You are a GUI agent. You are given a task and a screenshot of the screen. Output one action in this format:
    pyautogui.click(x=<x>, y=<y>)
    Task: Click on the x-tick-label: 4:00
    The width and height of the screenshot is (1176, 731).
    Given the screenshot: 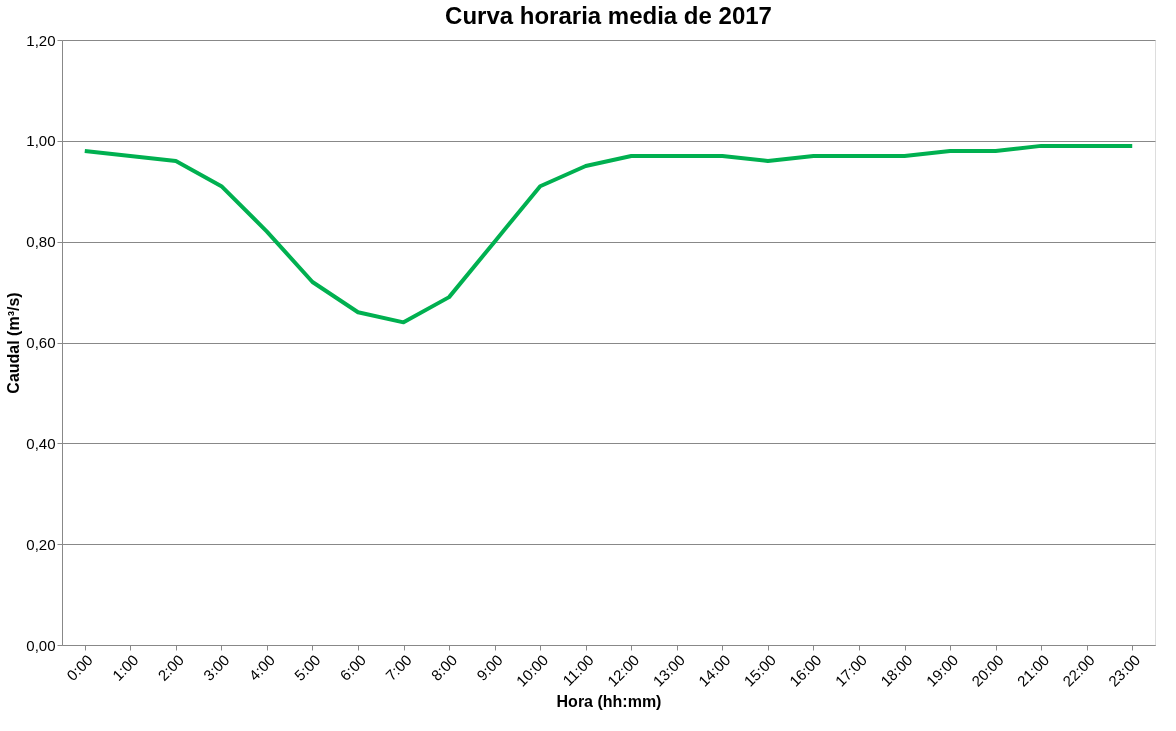 What is the action you would take?
    pyautogui.click(x=262, y=667)
    